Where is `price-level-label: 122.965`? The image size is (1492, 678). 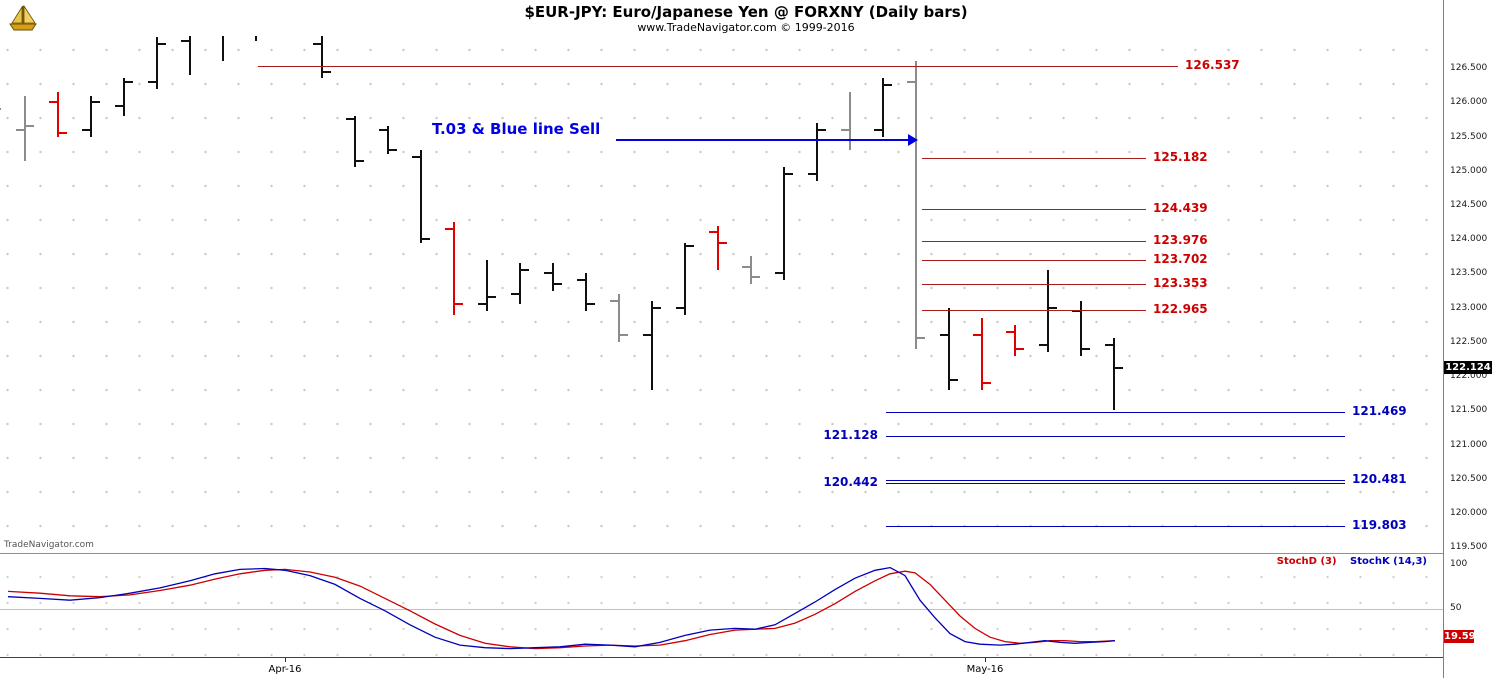 price-level-label: 122.965 is located at coordinates (1180, 309).